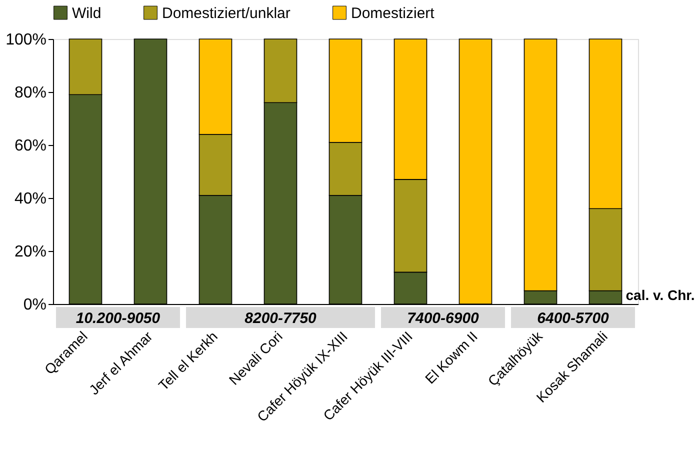 Image resolution: width=700 pixels, height=463 pixels. I want to click on y-tick-label: 0%, so click(34, 305).